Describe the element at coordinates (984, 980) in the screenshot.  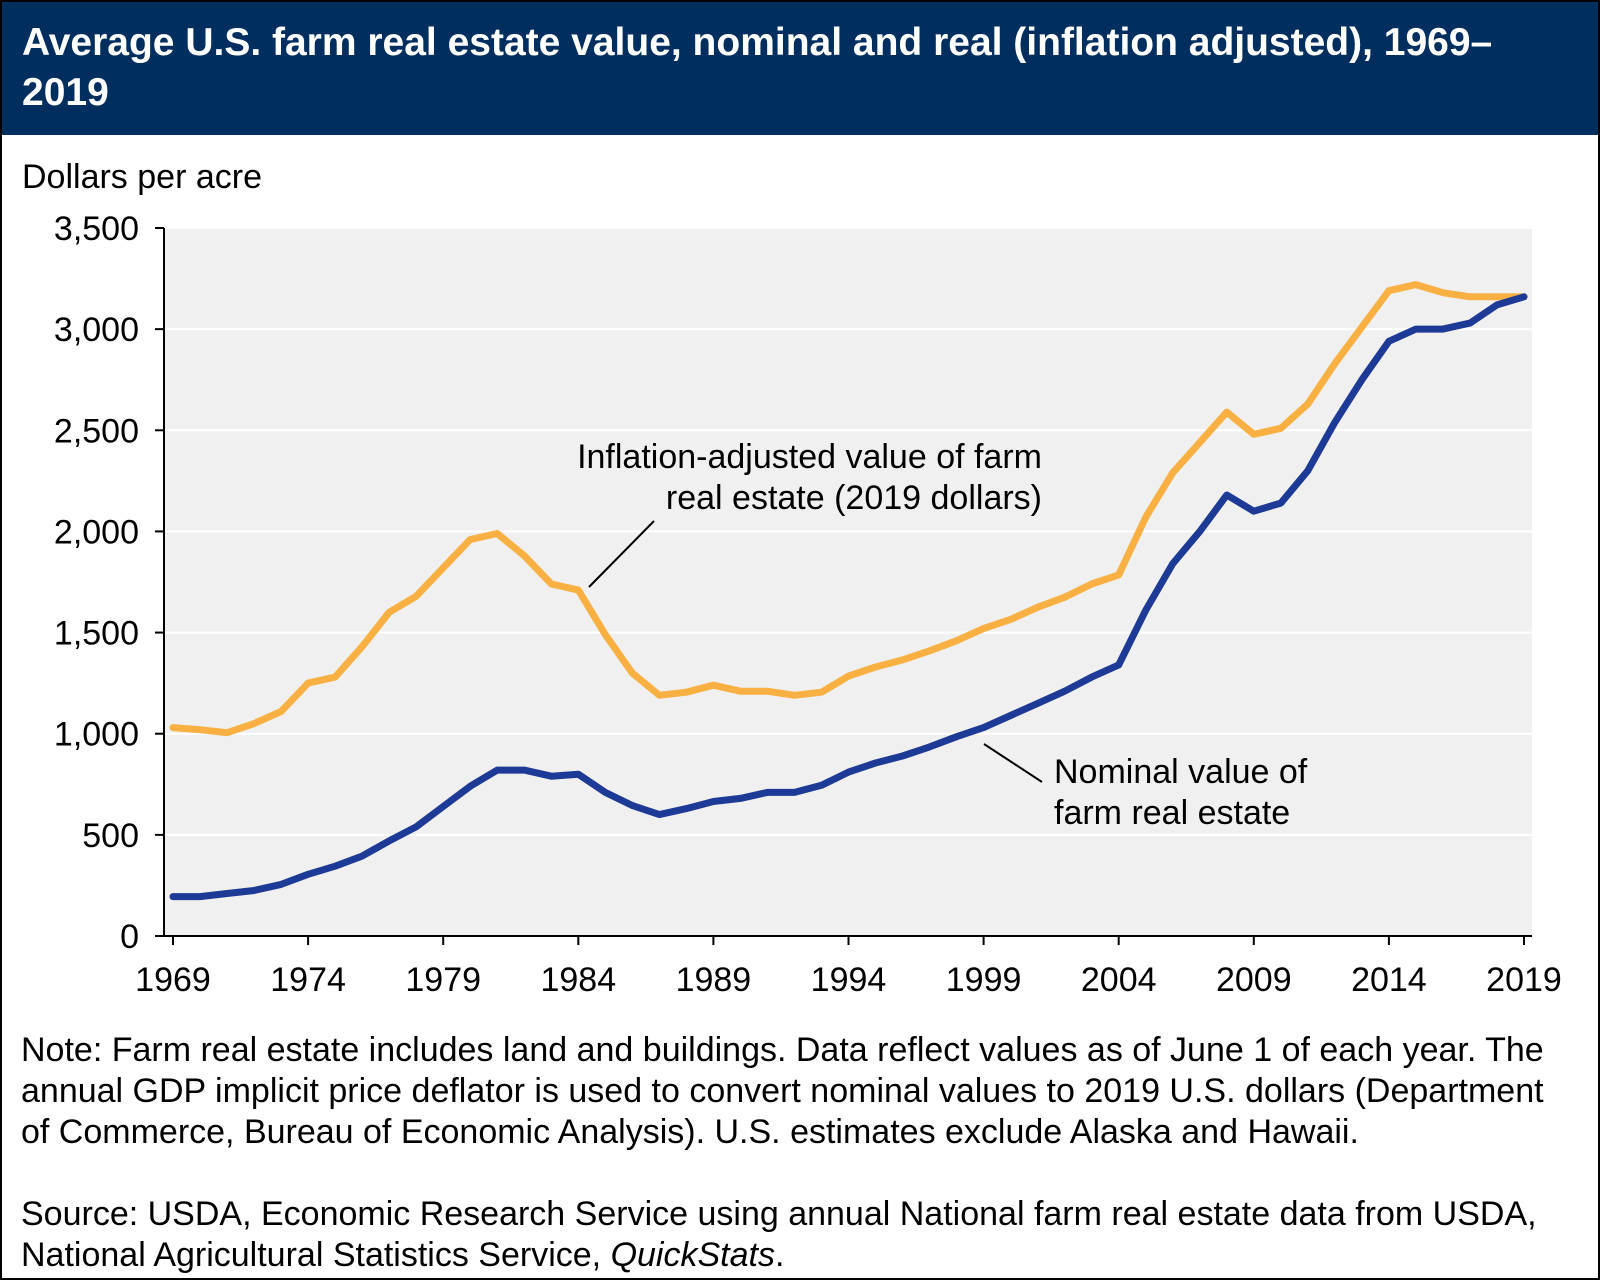
I see `x-tick-label: 1999` at that location.